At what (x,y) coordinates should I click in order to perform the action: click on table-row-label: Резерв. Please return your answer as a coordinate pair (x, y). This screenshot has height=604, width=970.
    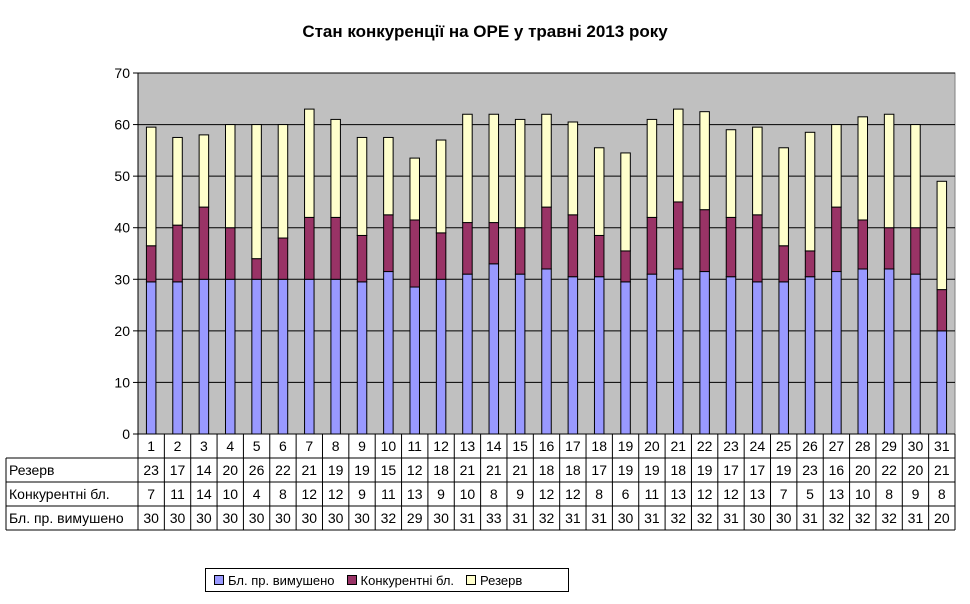
    Looking at the image, I should click on (31, 470).